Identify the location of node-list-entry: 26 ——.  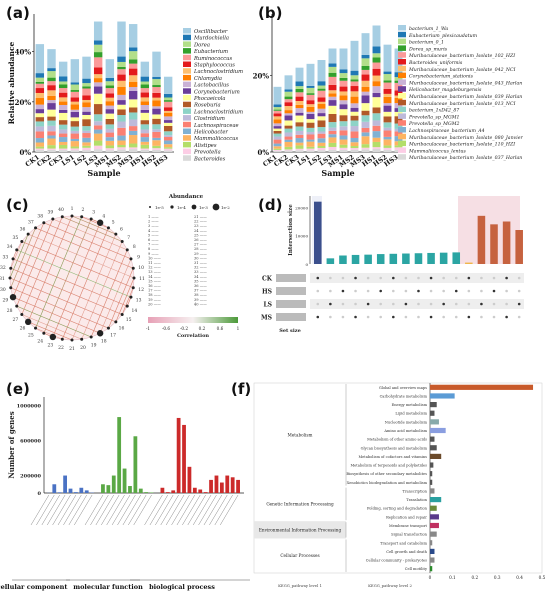
(200, 240).